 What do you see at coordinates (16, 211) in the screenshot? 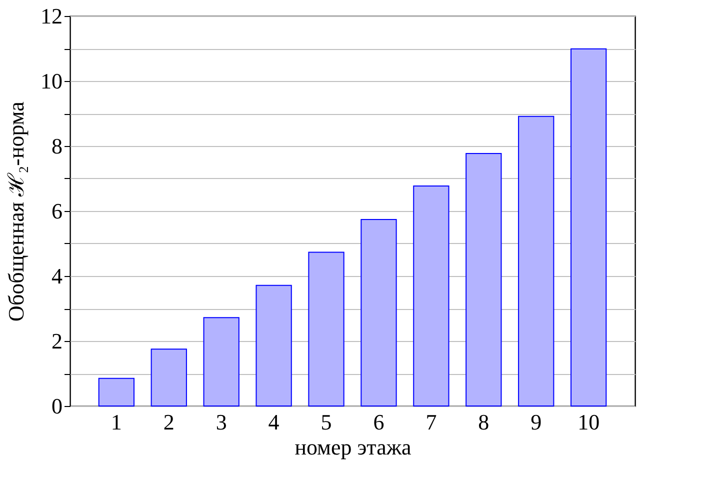
I see `y-axis-title: Обобщенная ℋ₂-норма` at bounding box center [16, 211].